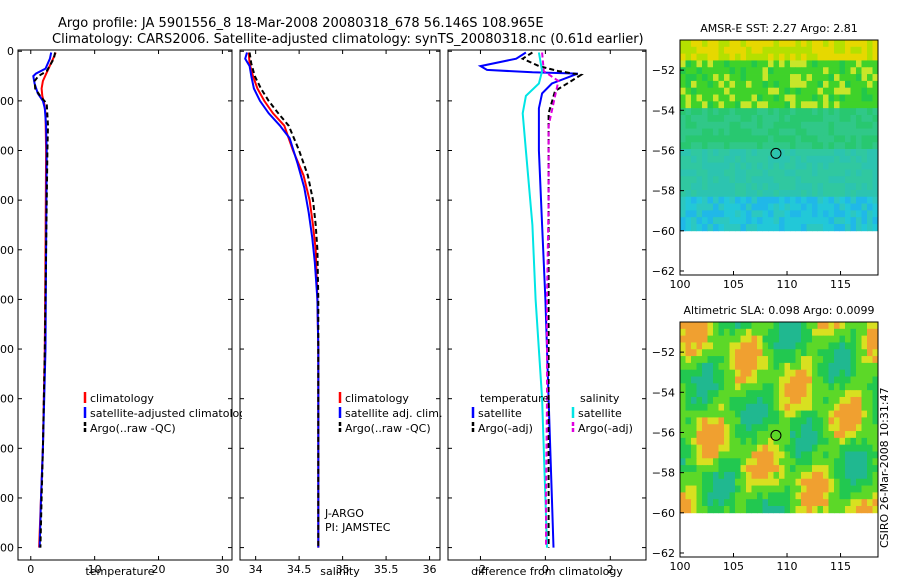  What do you see at coordinates (605, 428) in the screenshot?
I see `diff-legend-label: Argo(-adj)` at bounding box center [605, 428].